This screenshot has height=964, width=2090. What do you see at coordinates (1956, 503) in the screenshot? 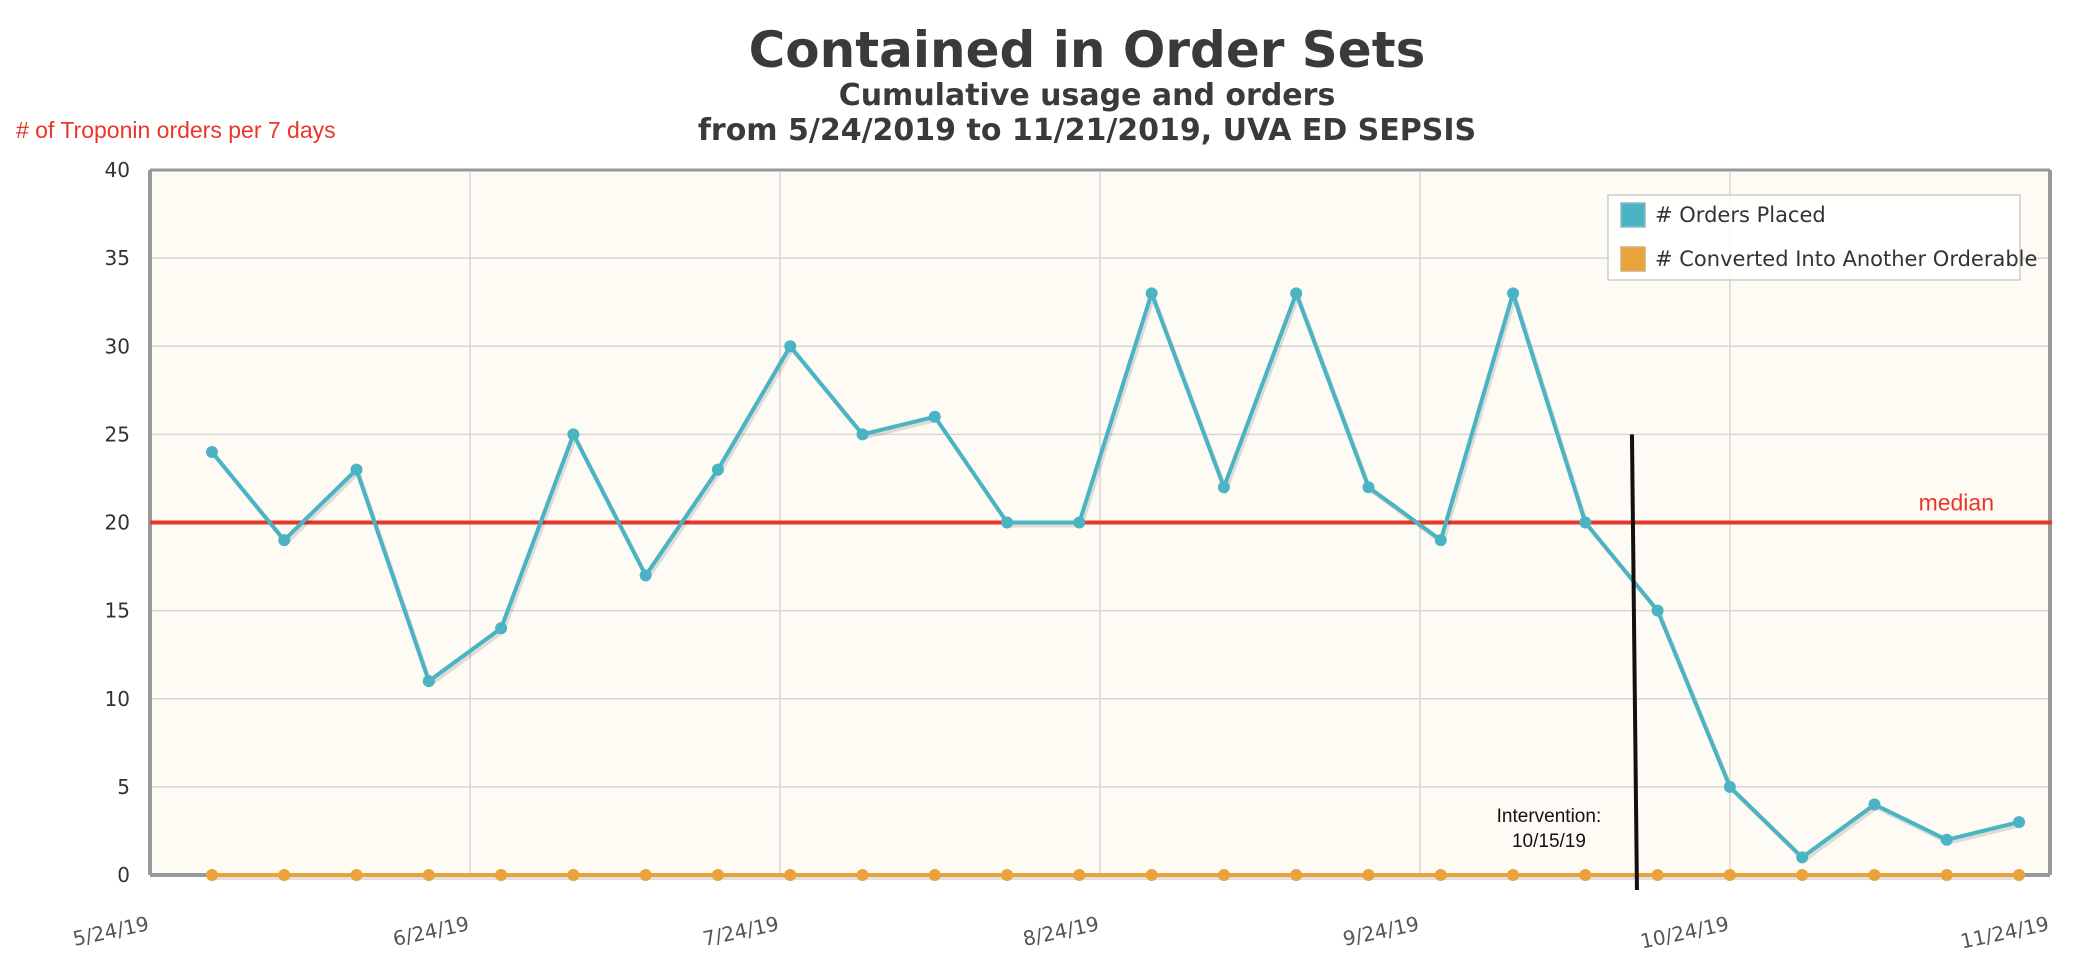
I see `median-label: median` at bounding box center [1956, 503].